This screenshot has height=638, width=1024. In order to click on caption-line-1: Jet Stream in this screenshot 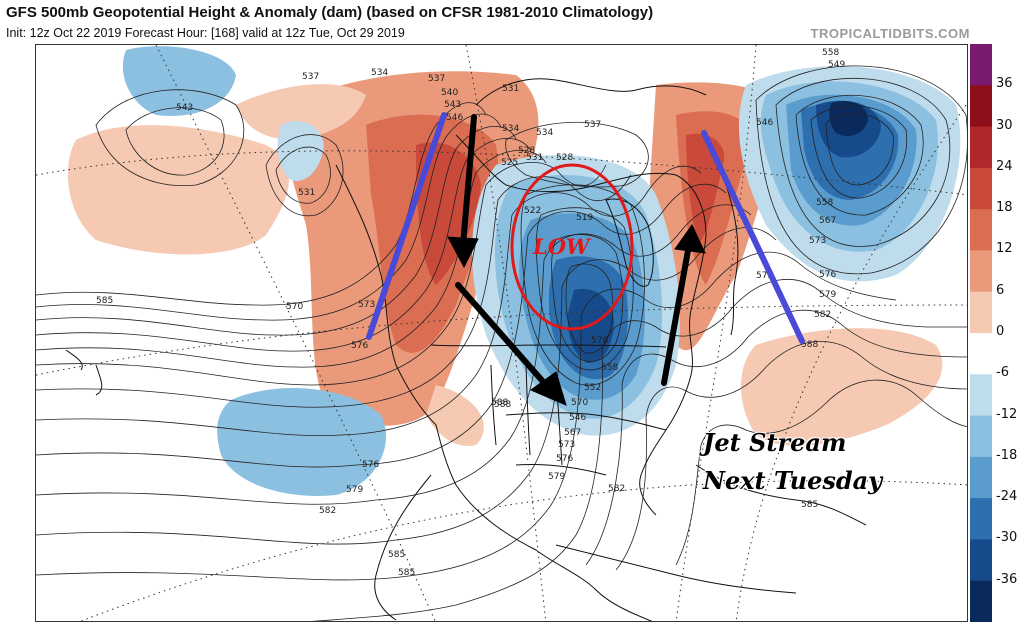, I will do `click(775, 442)`.